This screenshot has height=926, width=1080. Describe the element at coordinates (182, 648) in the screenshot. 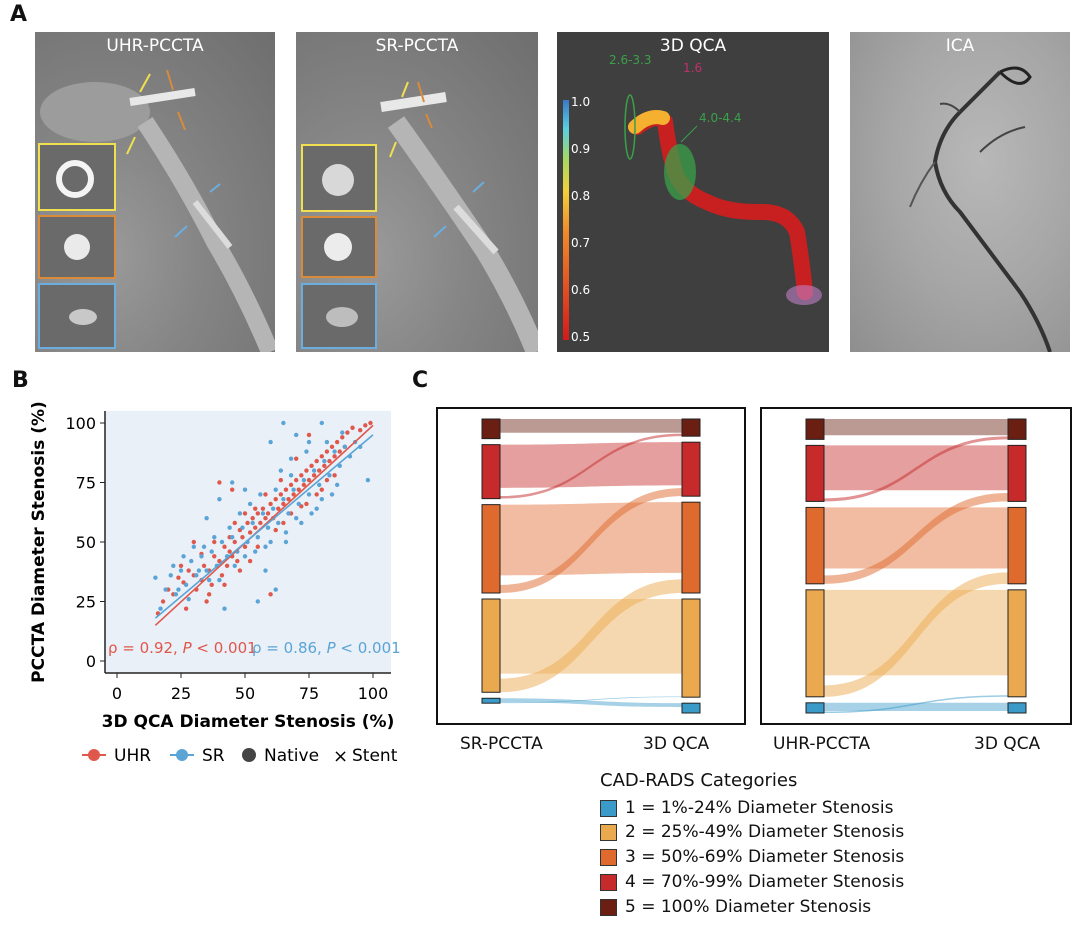

I see `uhr-correlation: ρ = 0.92, P < 0.001` at that location.